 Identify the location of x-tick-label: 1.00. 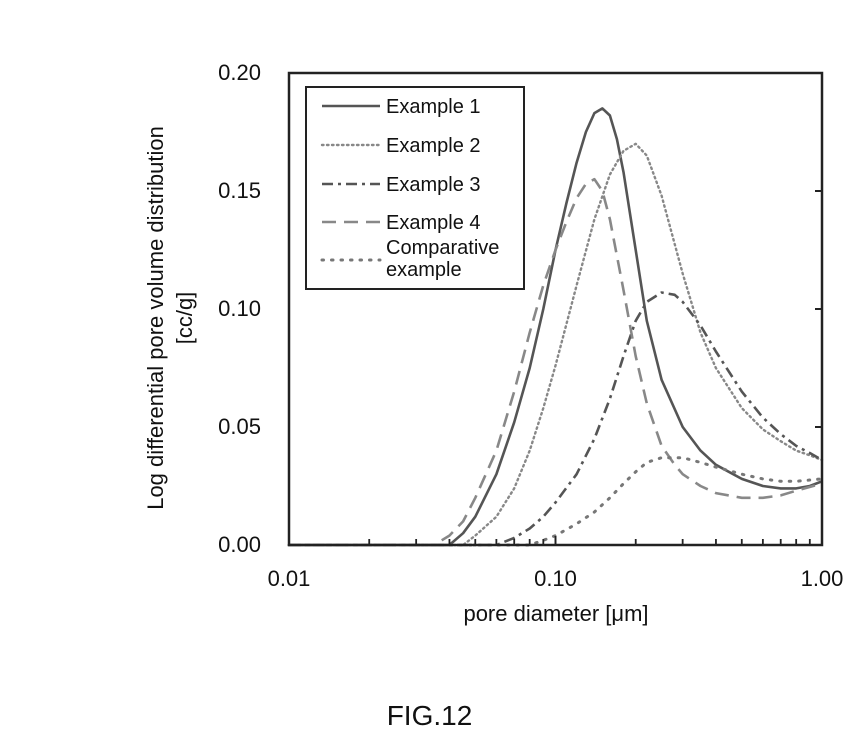
(822, 578).